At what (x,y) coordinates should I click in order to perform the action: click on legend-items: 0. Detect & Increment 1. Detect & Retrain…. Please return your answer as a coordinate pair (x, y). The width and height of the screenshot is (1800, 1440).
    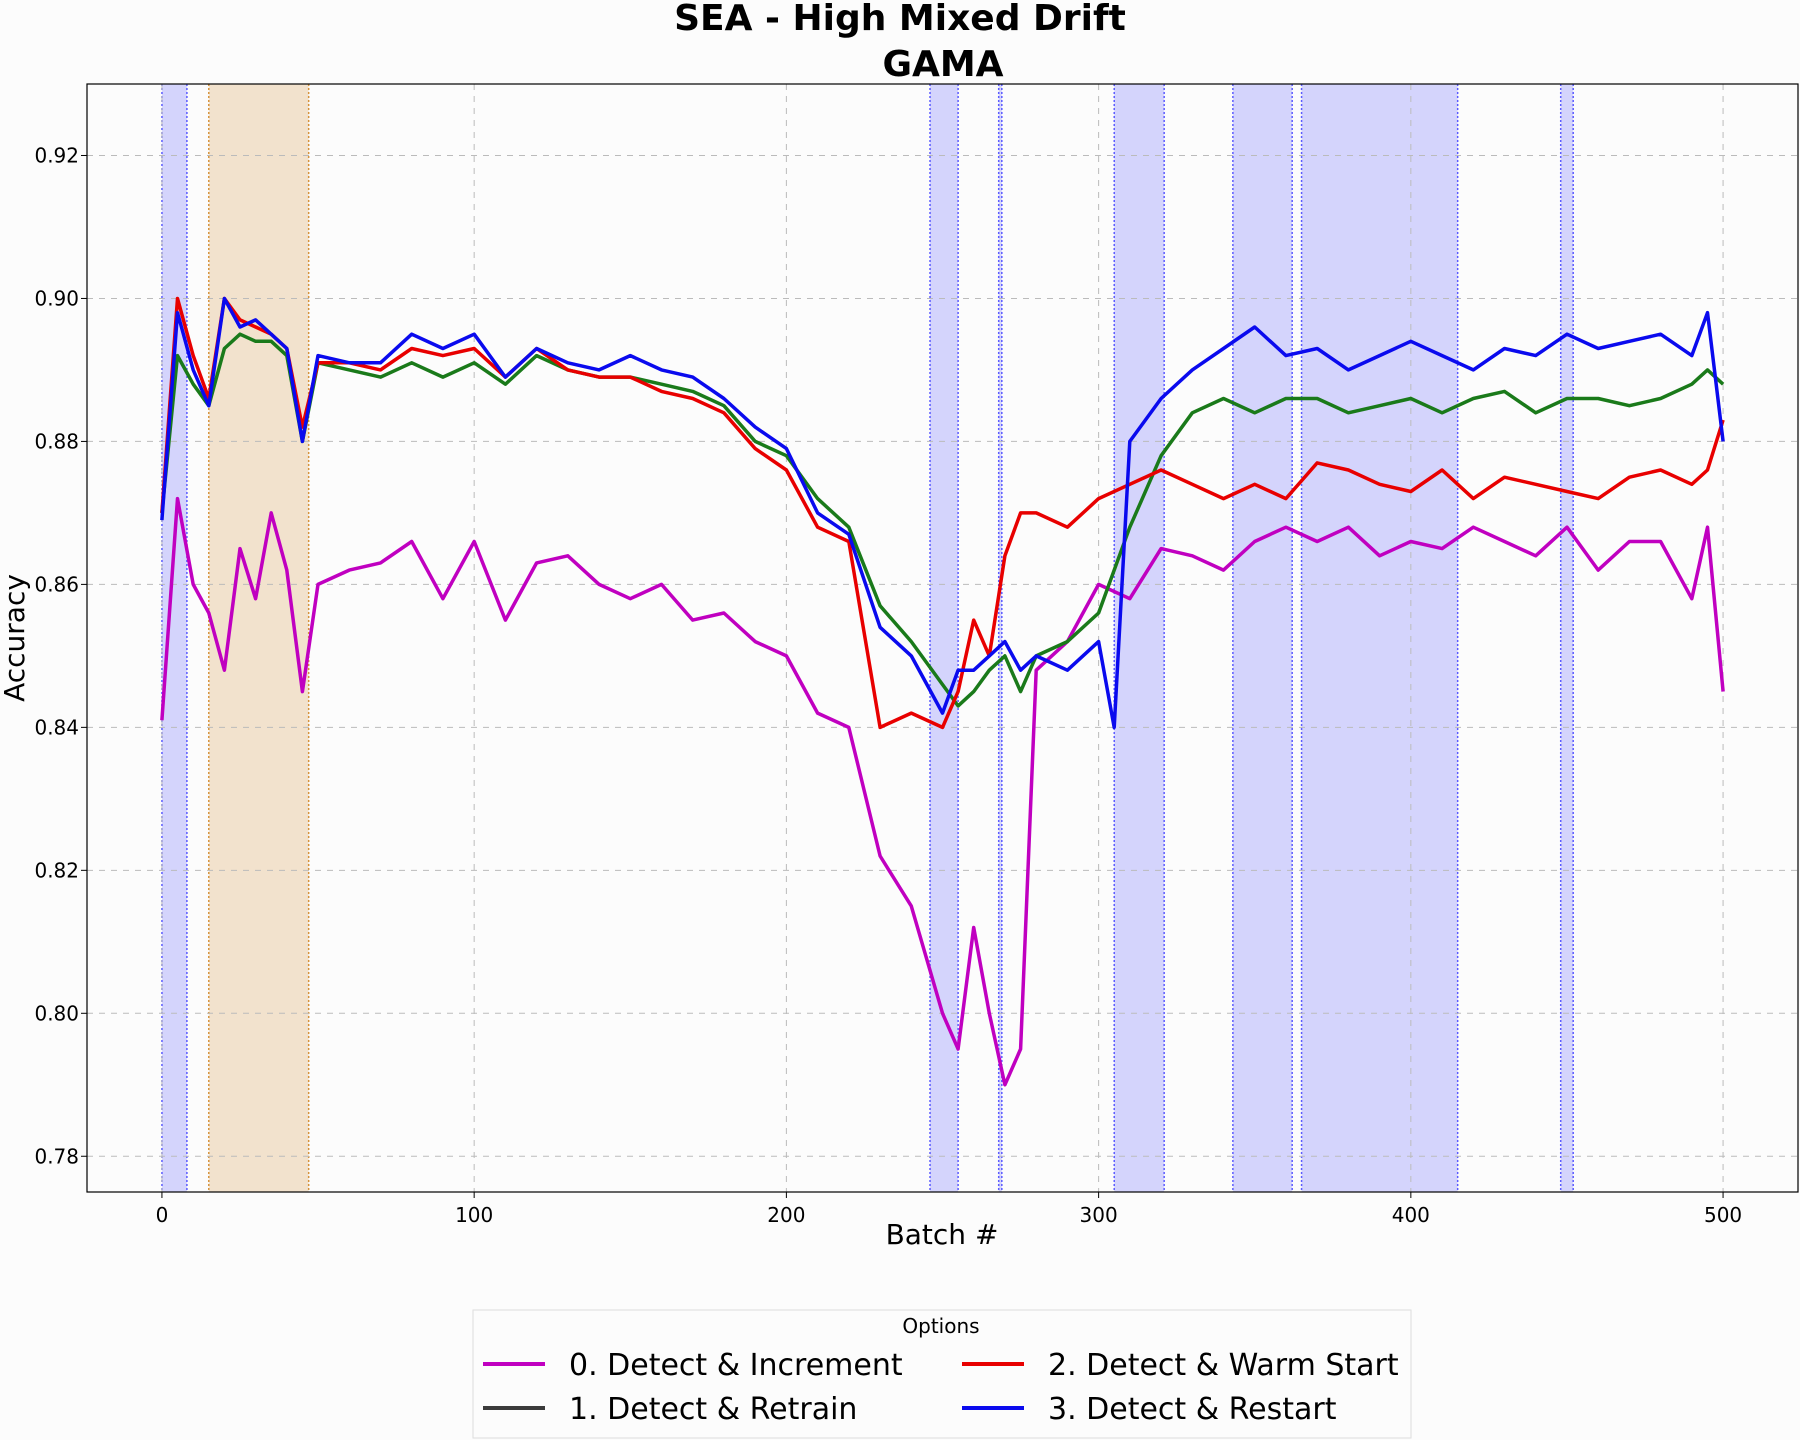
    Looking at the image, I should click on (941, 1387).